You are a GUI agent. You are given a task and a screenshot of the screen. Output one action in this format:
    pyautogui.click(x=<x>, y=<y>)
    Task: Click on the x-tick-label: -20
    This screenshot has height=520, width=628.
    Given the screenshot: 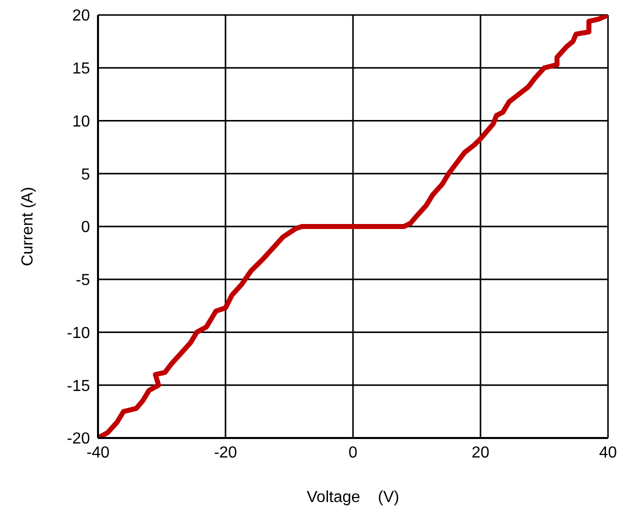 What is the action you would take?
    pyautogui.click(x=226, y=453)
    